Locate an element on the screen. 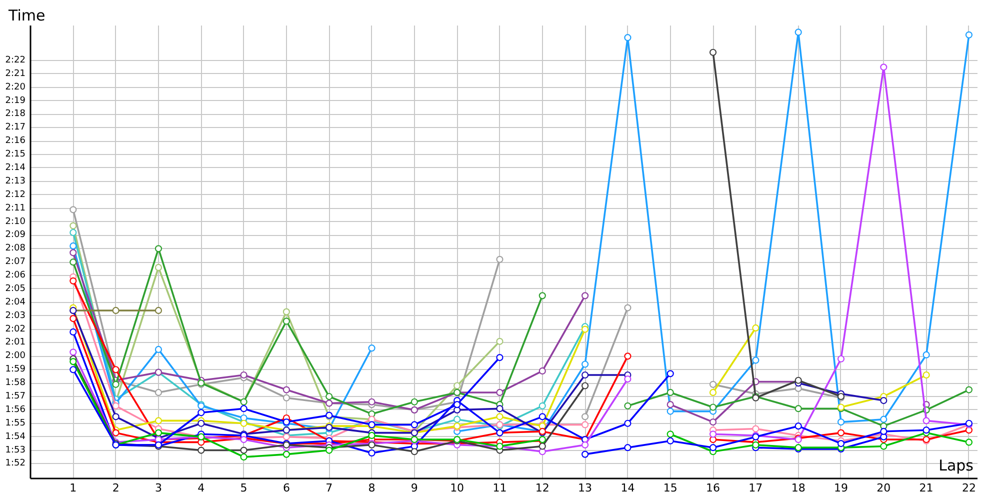 The image size is (1000, 500). x-tick-label: 7 is located at coordinates (329, 488).